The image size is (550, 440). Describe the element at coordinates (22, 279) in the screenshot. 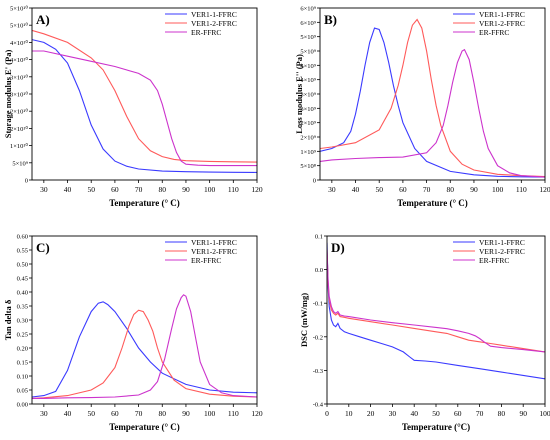

I see `y-tick-label: 0.45` at that location.